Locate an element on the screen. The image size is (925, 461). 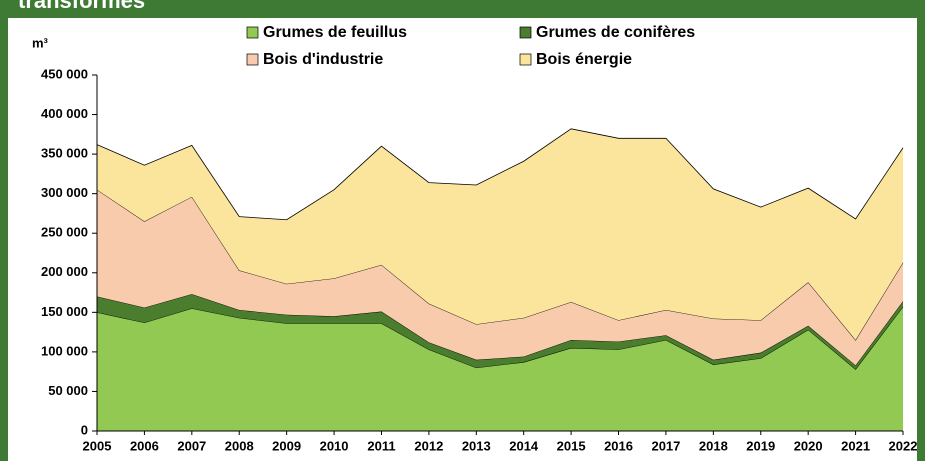
x-tick-label: 2016 is located at coordinates (618, 445).